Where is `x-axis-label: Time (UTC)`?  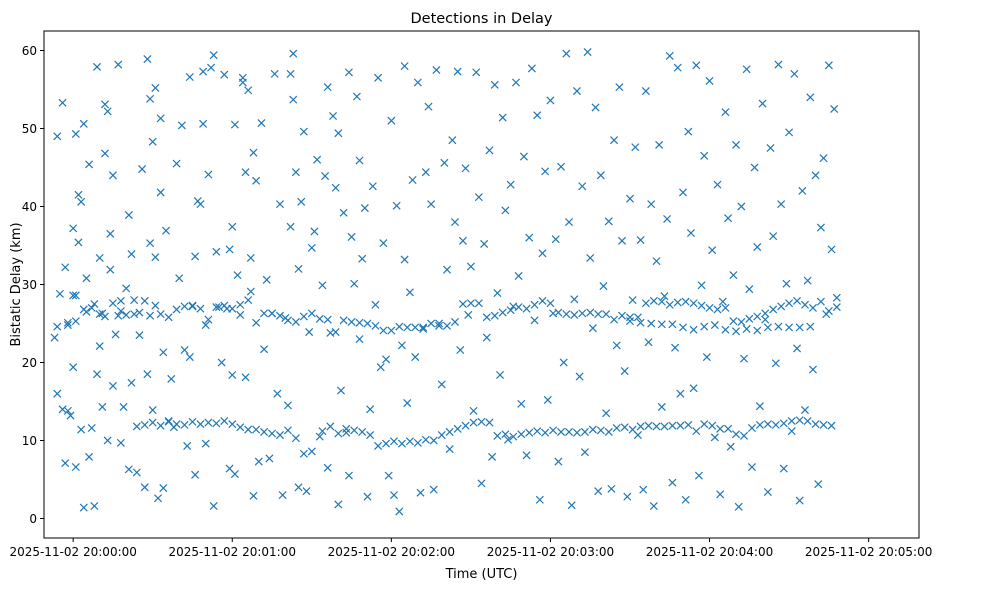
x-axis-label: Time (UTC) is located at coordinates (481, 574).